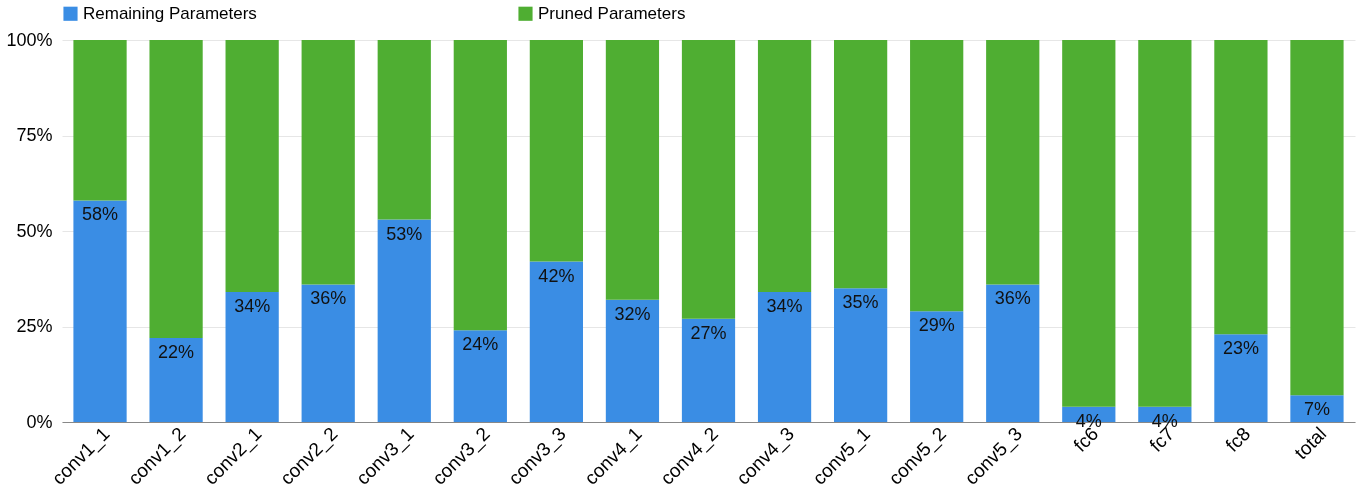 Image resolution: width=1360 pixels, height=494 pixels. I want to click on data-label: 32%, so click(632, 313).